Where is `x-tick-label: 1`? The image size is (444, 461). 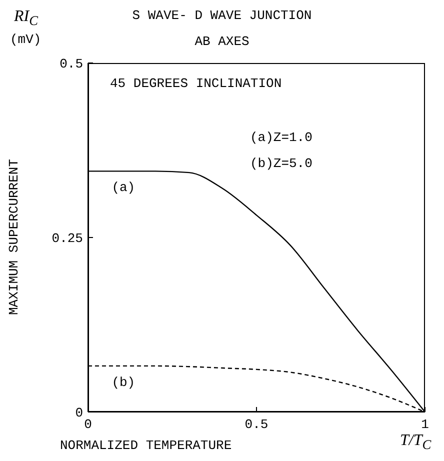 x-tick-label: 1 is located at coordinates (425, 424).